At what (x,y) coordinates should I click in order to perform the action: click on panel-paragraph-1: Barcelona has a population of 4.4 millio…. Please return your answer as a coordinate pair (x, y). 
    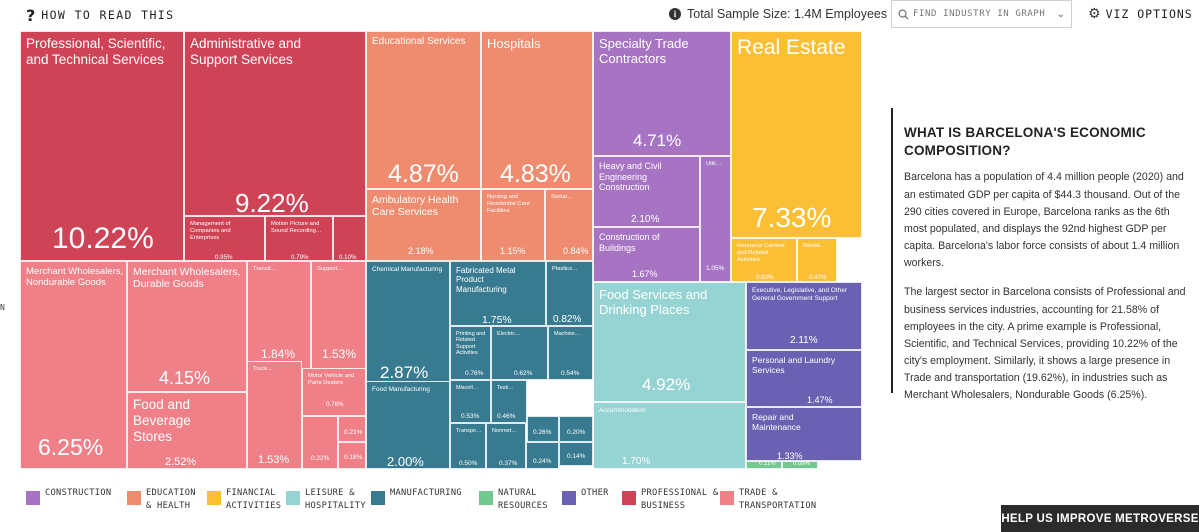
    Looking at the image, I should click on (1044, 220).